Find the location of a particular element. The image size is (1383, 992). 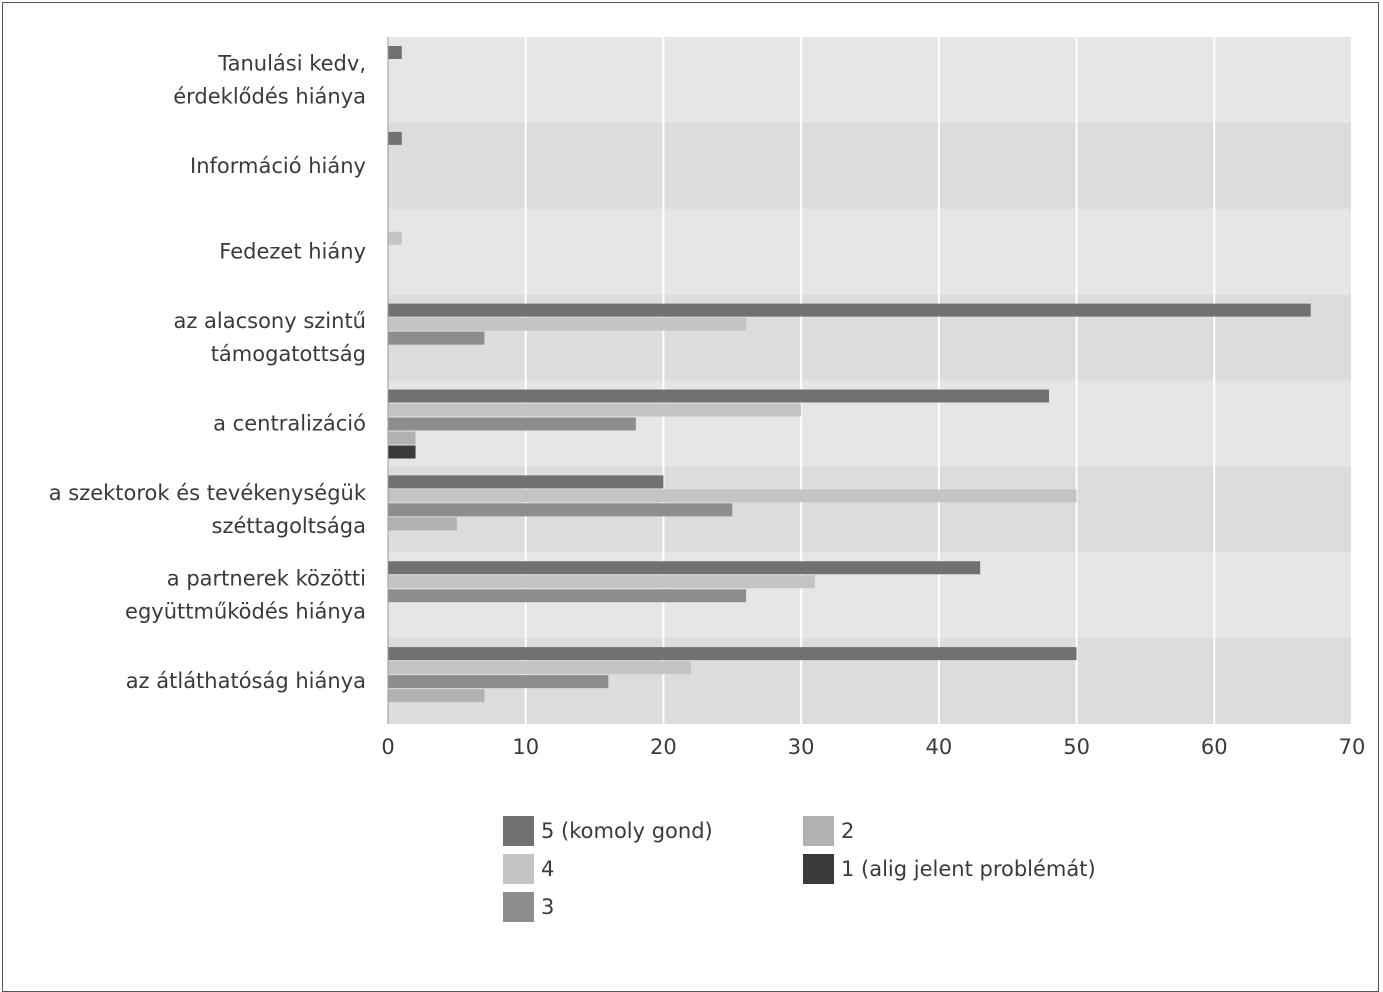

x-tick-label: 40 is located at coordinates (938, 747).